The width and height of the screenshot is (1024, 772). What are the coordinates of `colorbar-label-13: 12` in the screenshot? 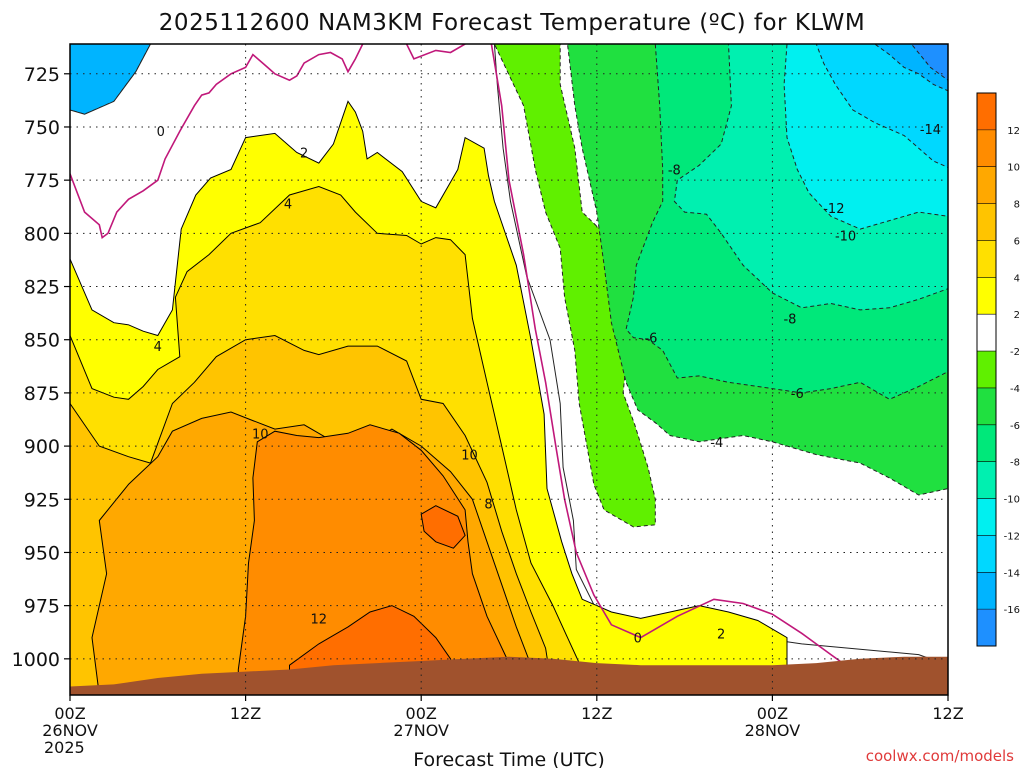 It's located at (1013, 131).